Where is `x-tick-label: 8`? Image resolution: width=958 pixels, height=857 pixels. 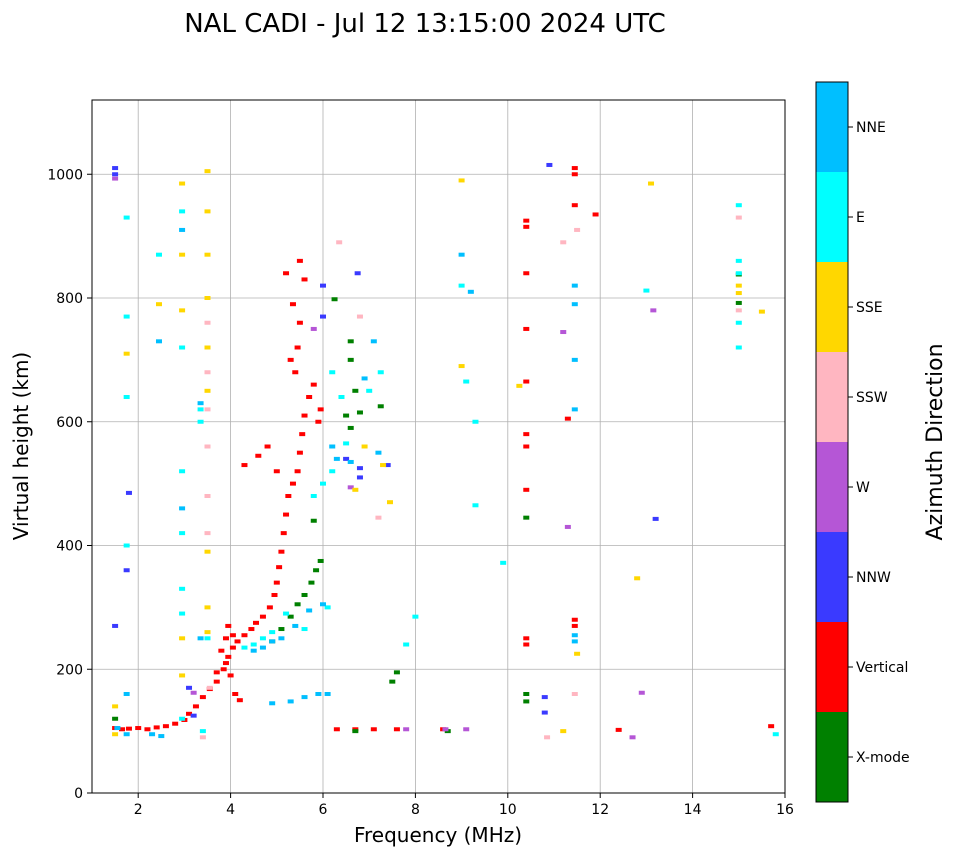
x-tick-label: 8 is located at coordinates (415, 810).